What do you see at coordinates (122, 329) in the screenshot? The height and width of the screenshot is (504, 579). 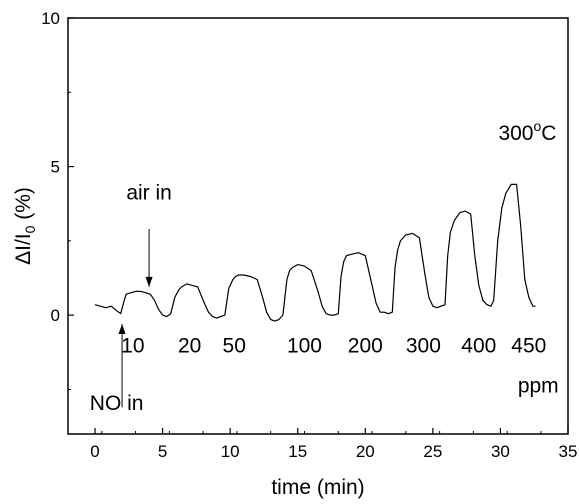 I see `no-in-arrow-head` at bounding box center [122, 329].